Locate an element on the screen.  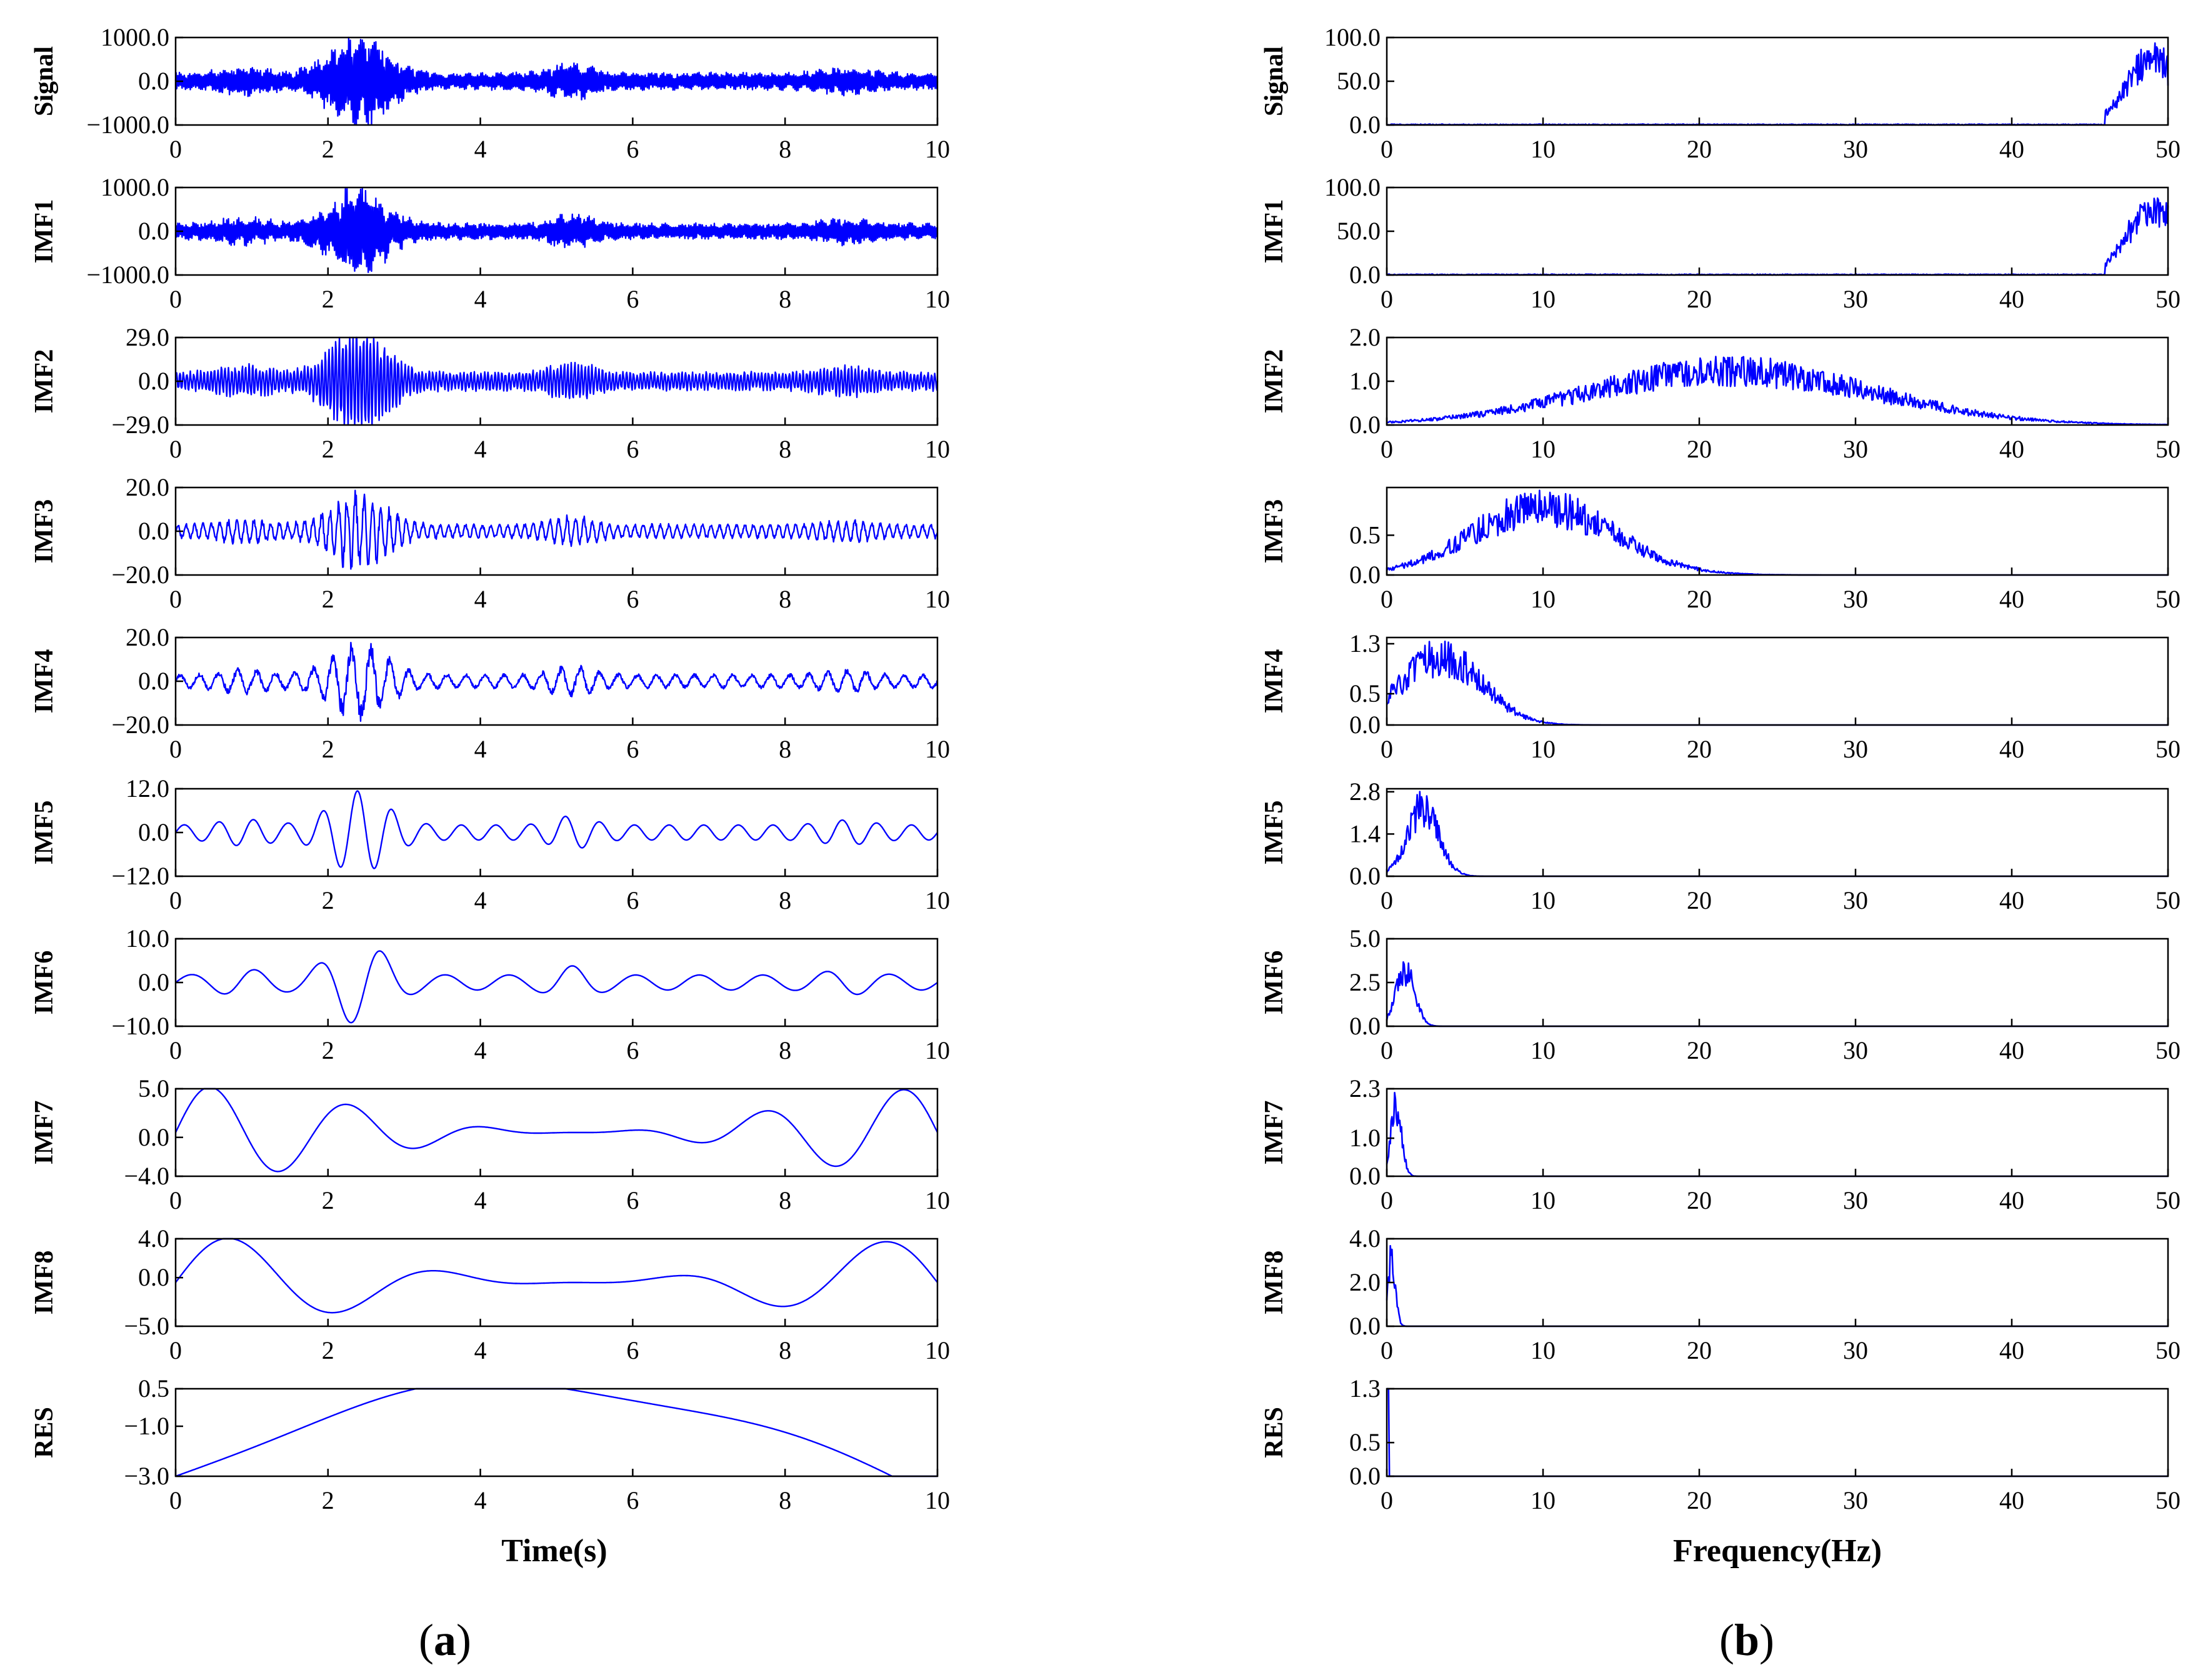
y-tick-label: −10.0 is located at coordinates (140, 1026).